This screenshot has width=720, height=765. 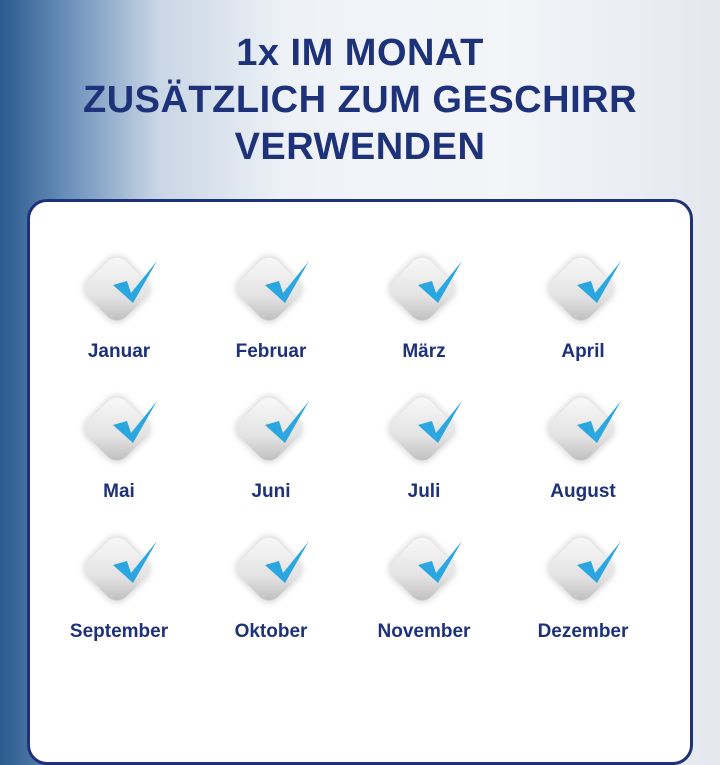 I want to click on month-label: Juli, so click(x=424, y=491).